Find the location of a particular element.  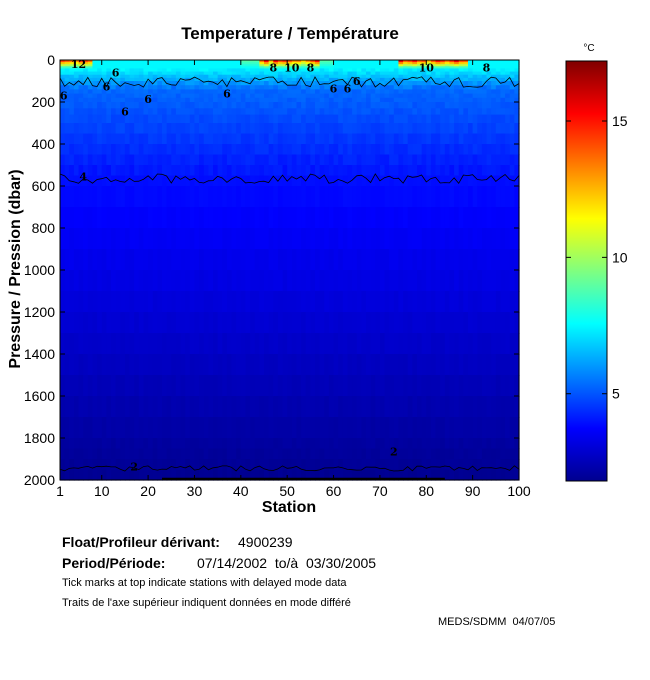

contour-label: 6 is located at coordinates (64, 96).